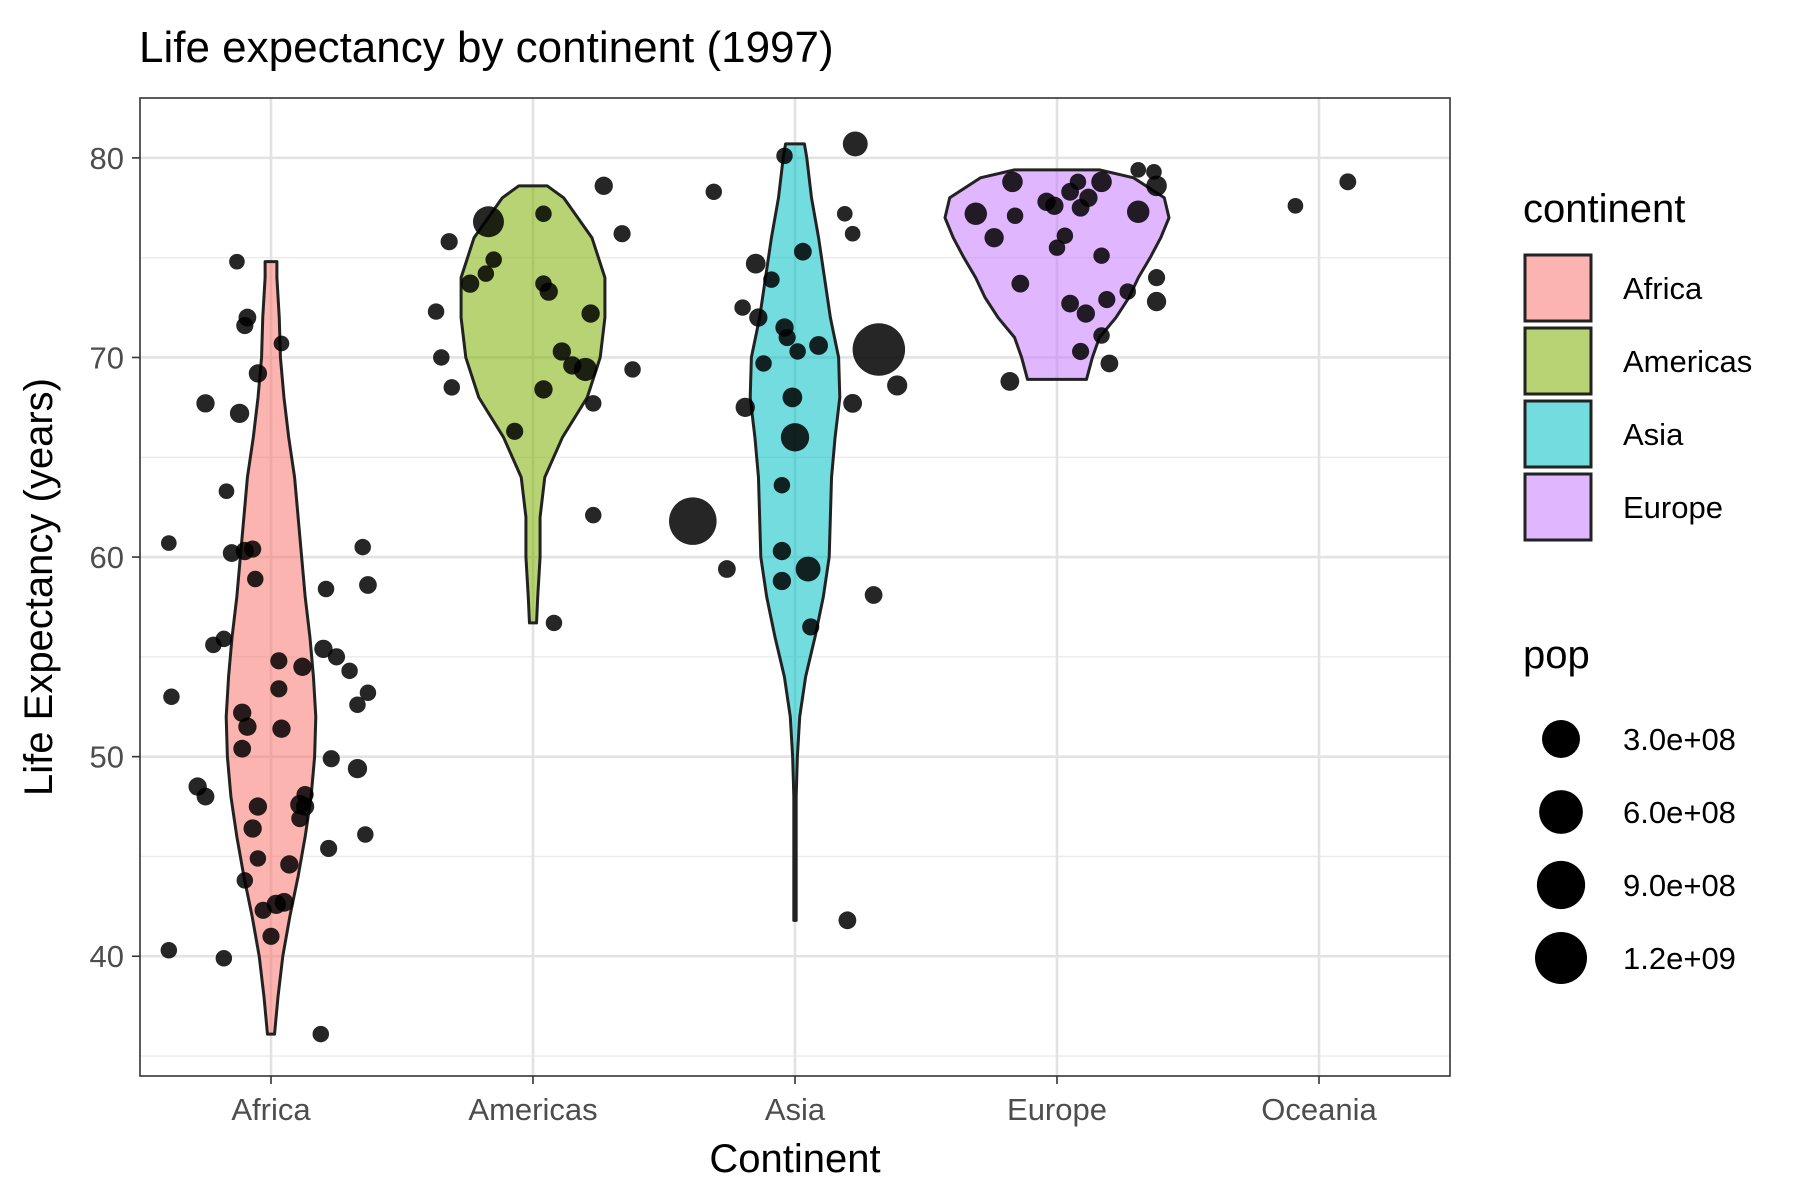  What do you see at coordinates (1687, 361) in the screenshot?
I see `legend-label: Americas` at bounding box center [1687, 361].